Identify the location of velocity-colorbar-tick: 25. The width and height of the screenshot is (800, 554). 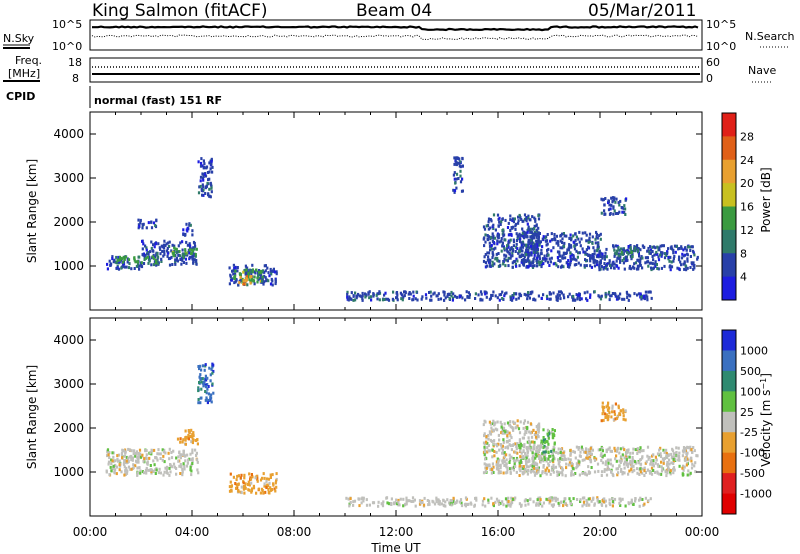
(747, 412).